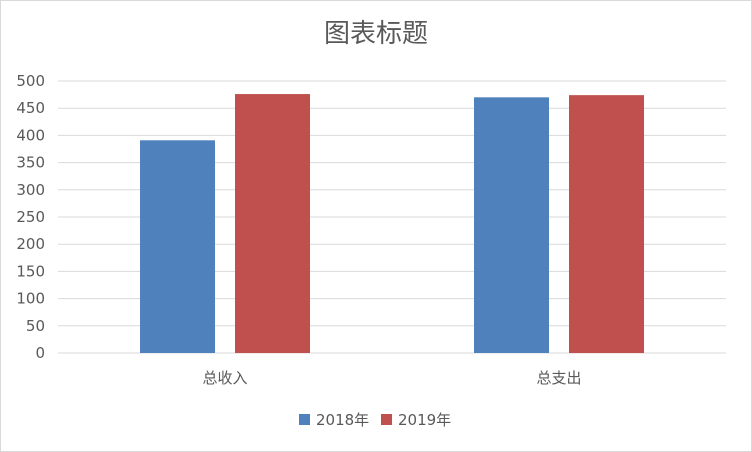 This screenshot has height=452, width=752. I want to click on y-tick-label: 350, so click(30, 163).